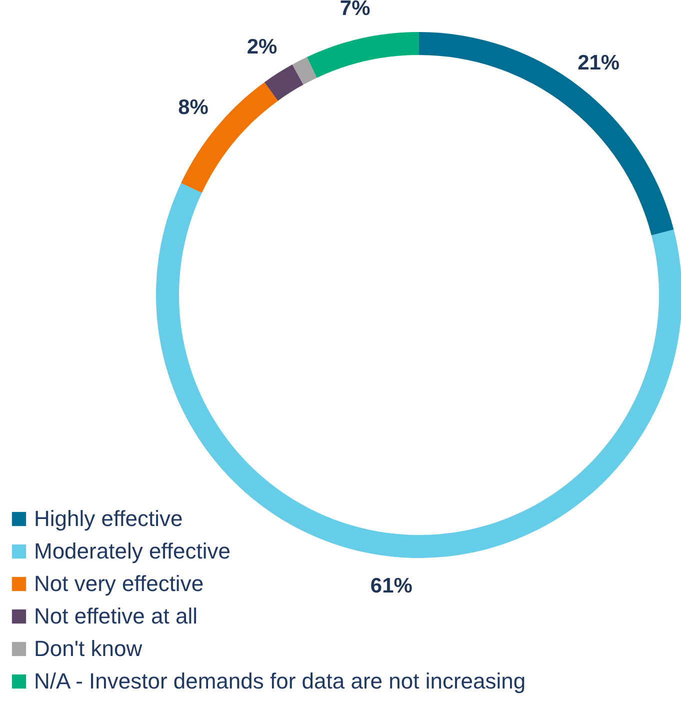 Image resolution: width=681 pixels, height=717 pixels. I want to click on data-label: 8%, so click(193, 108).